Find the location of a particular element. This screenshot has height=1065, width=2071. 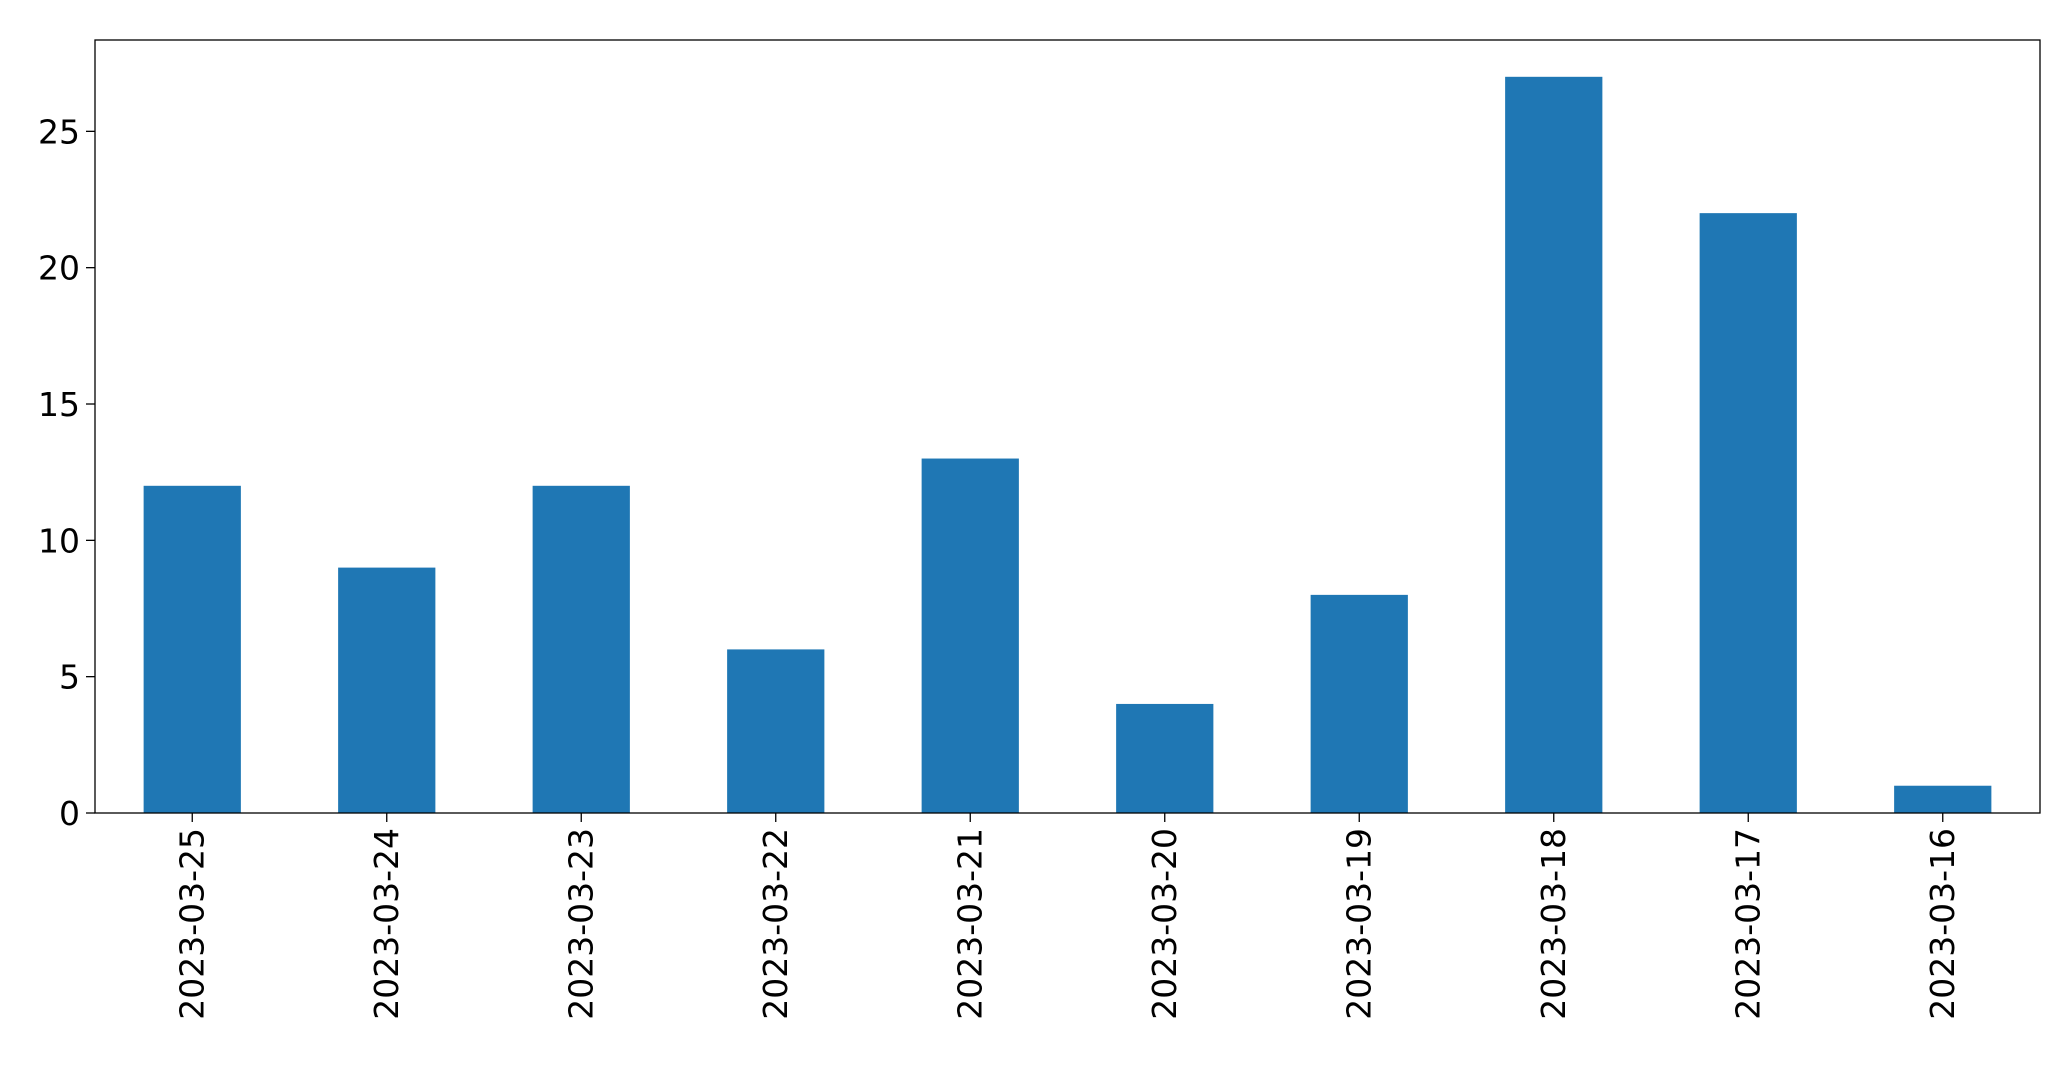

y-tick-label: 5 is located at coordinates (69, 677).